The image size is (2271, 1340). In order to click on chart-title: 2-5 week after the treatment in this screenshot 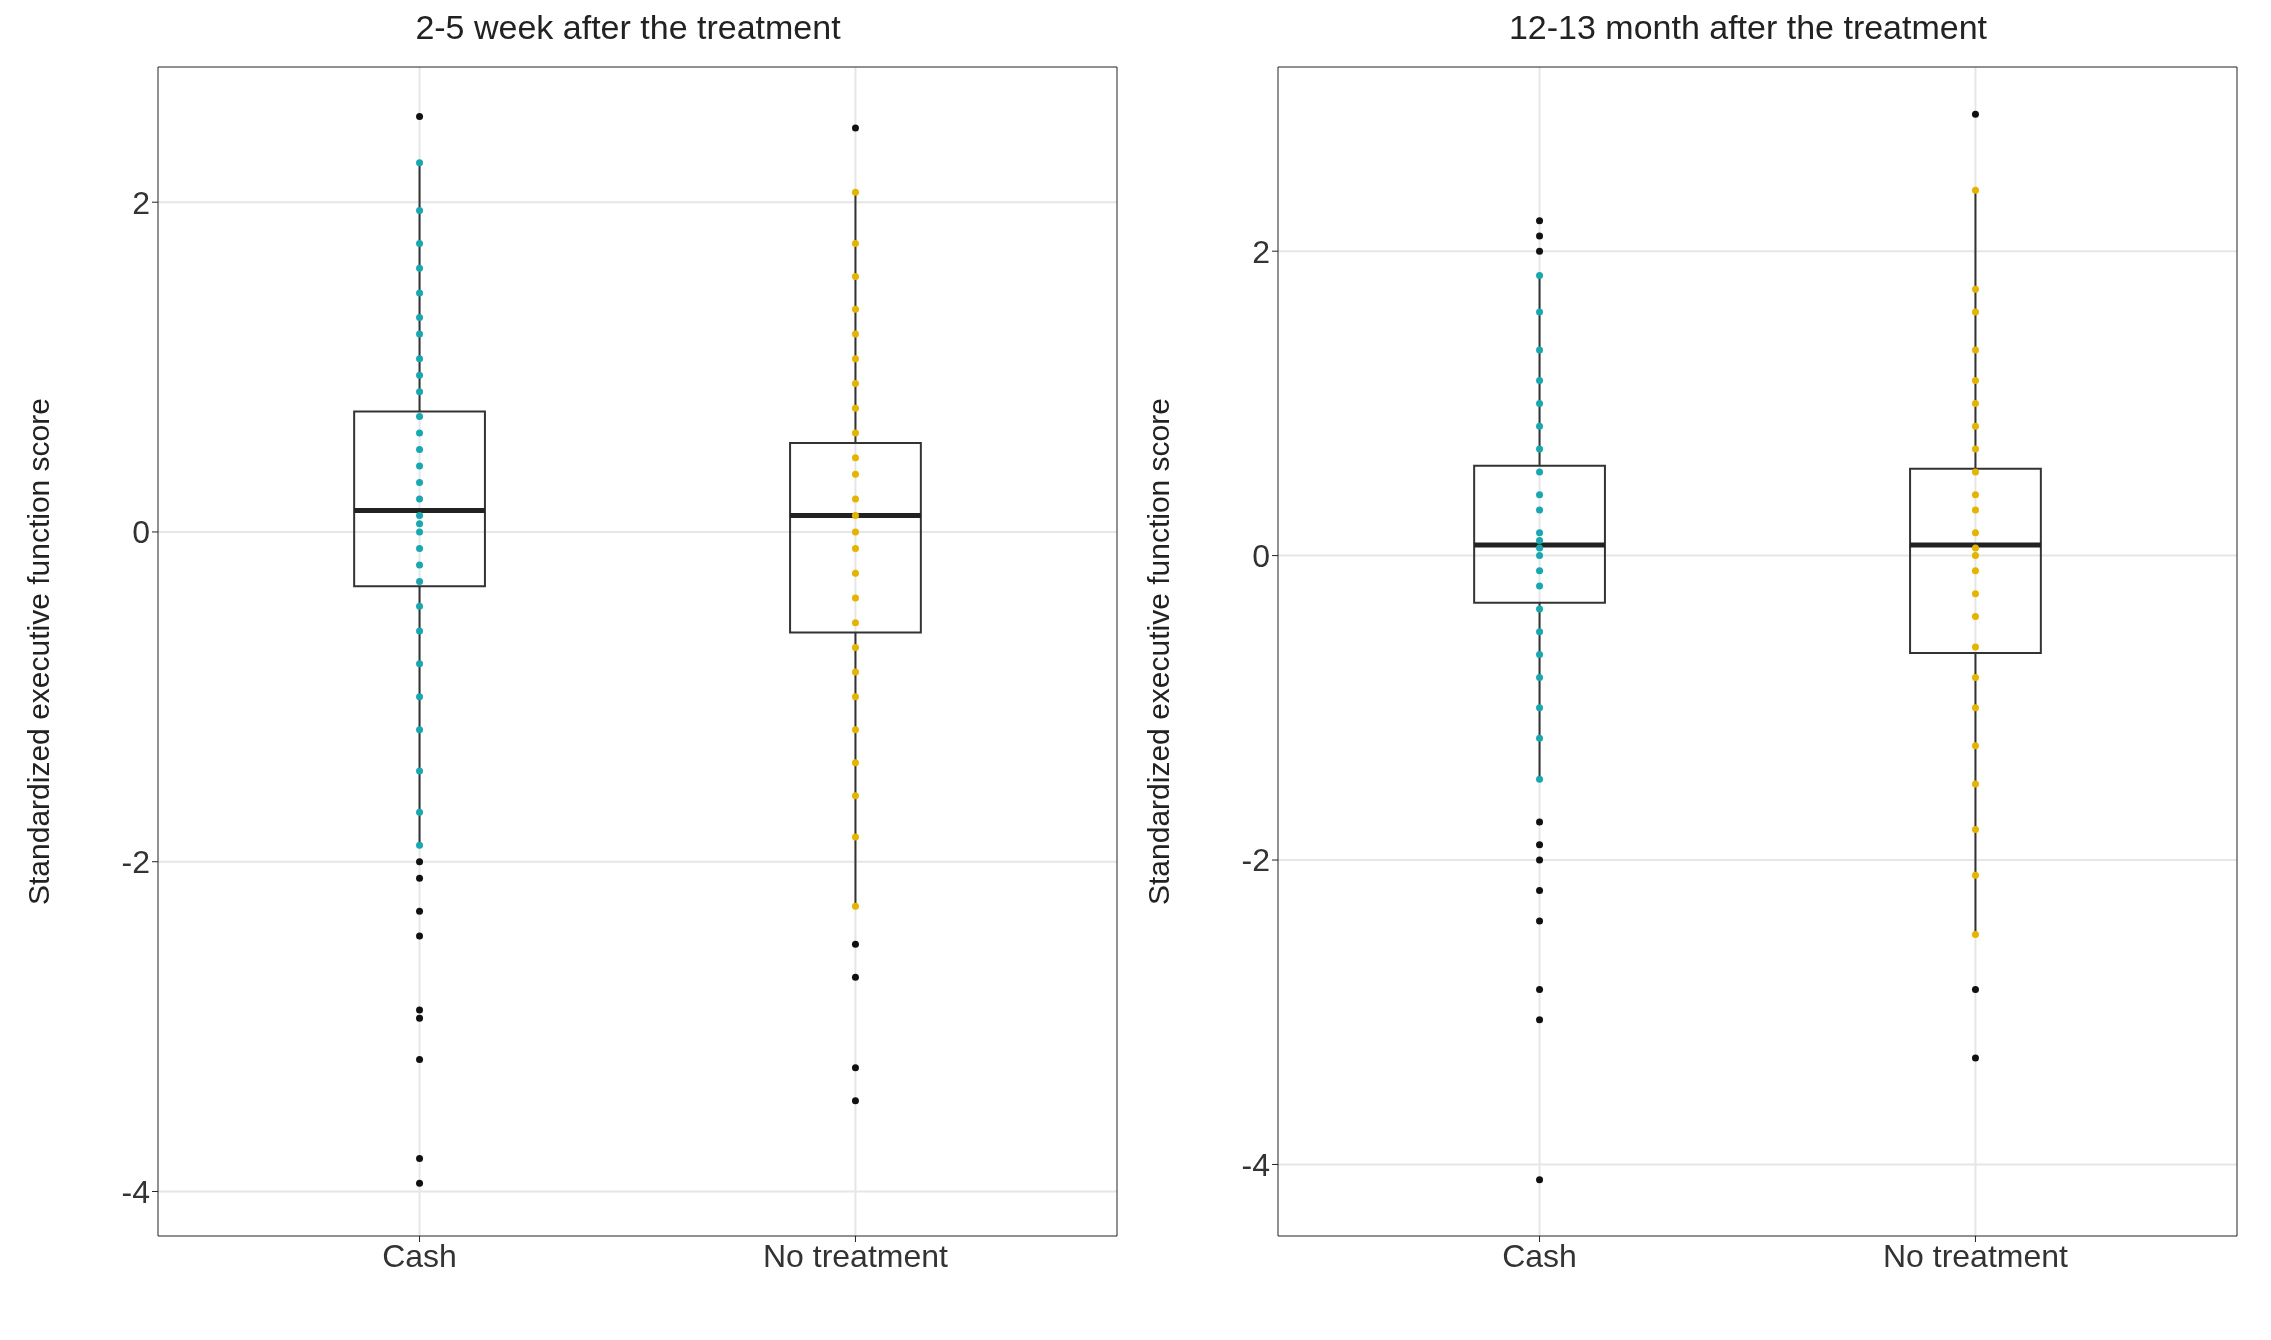, I will do `click(628, 28)`.